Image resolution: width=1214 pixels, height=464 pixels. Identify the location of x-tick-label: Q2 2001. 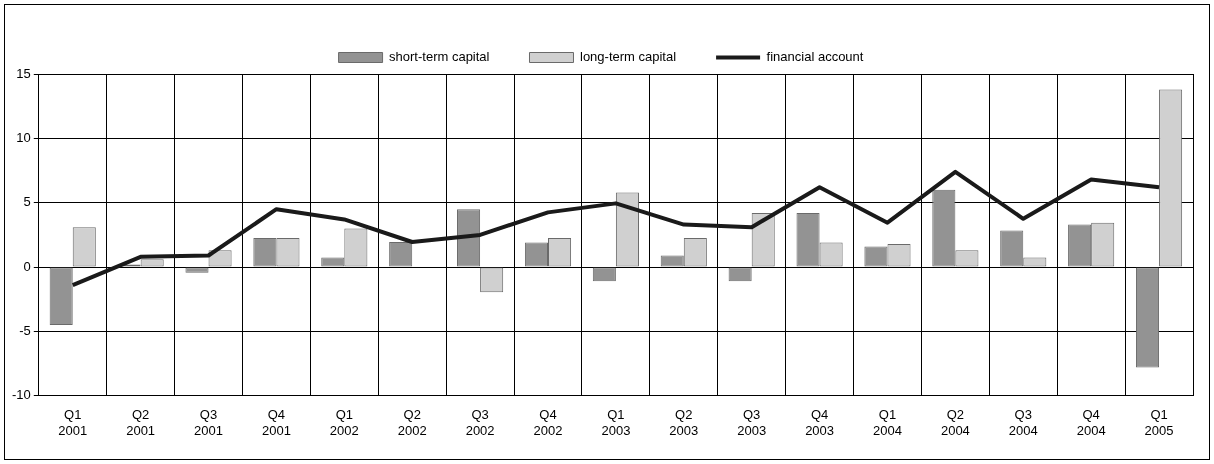
(141, 422).